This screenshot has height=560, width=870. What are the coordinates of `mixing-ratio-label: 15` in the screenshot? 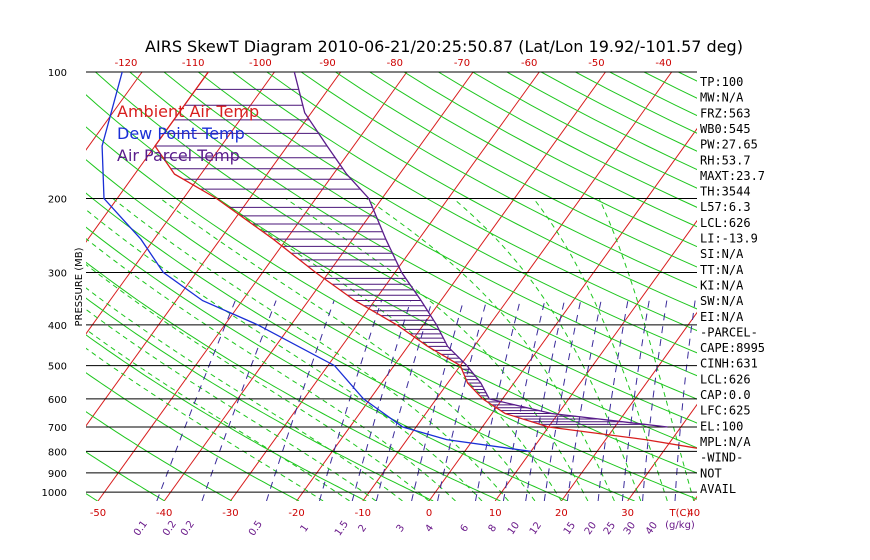 It's located at (570, 528).